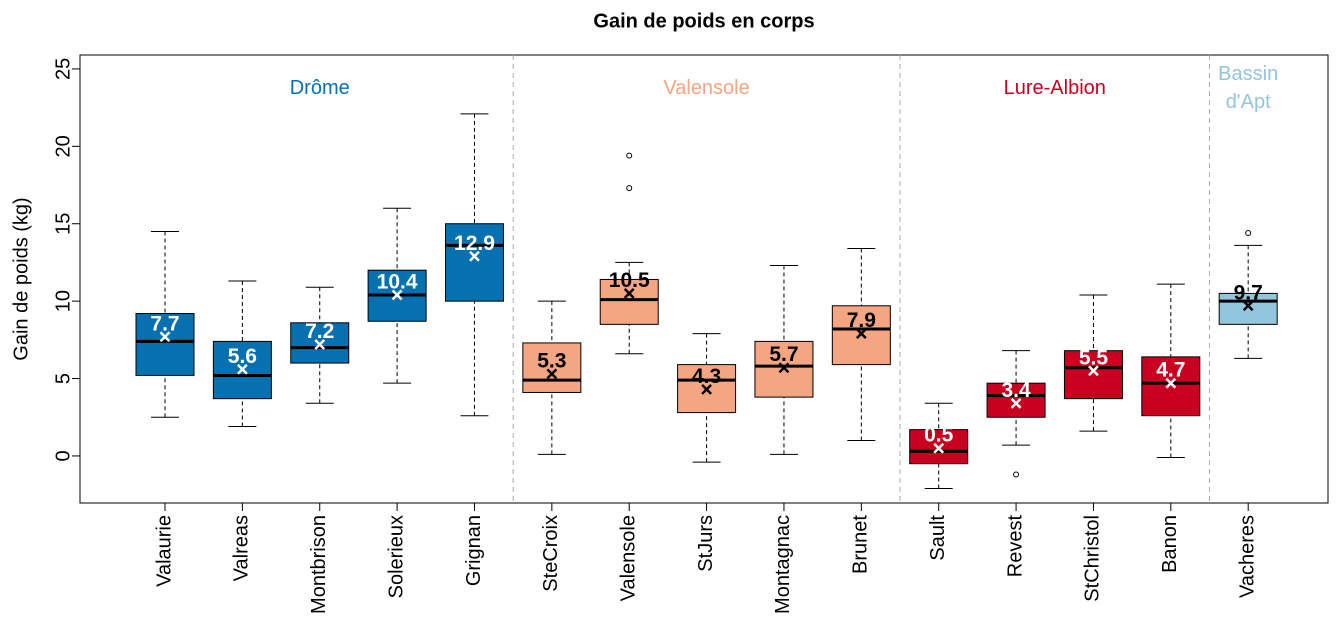  I want to click on mean-label: 4.3, so click(706, 376).